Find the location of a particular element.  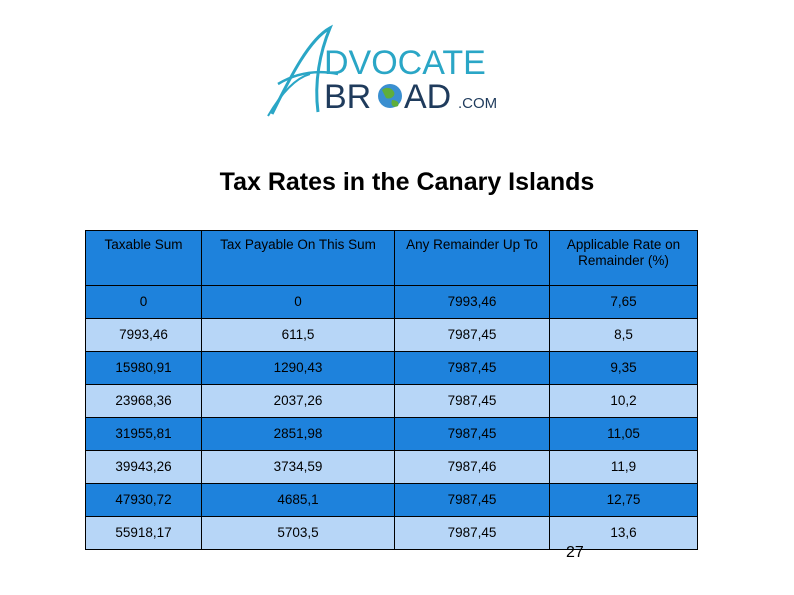

table-row: 55918,17 5703,5 7987,45 13,6 is located at coordinates (391, 533).